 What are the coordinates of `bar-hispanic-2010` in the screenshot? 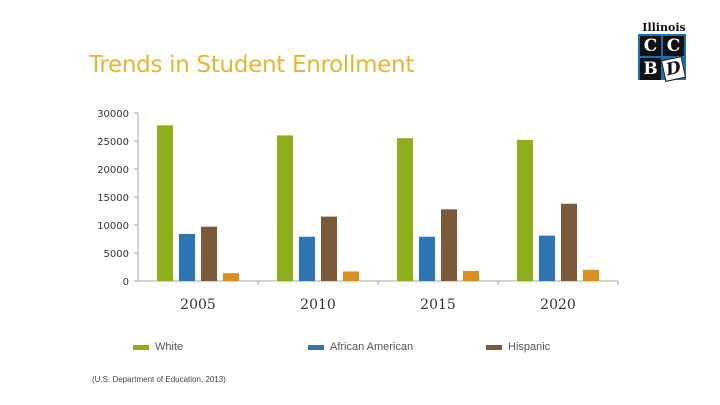 It's located at (329, 248).